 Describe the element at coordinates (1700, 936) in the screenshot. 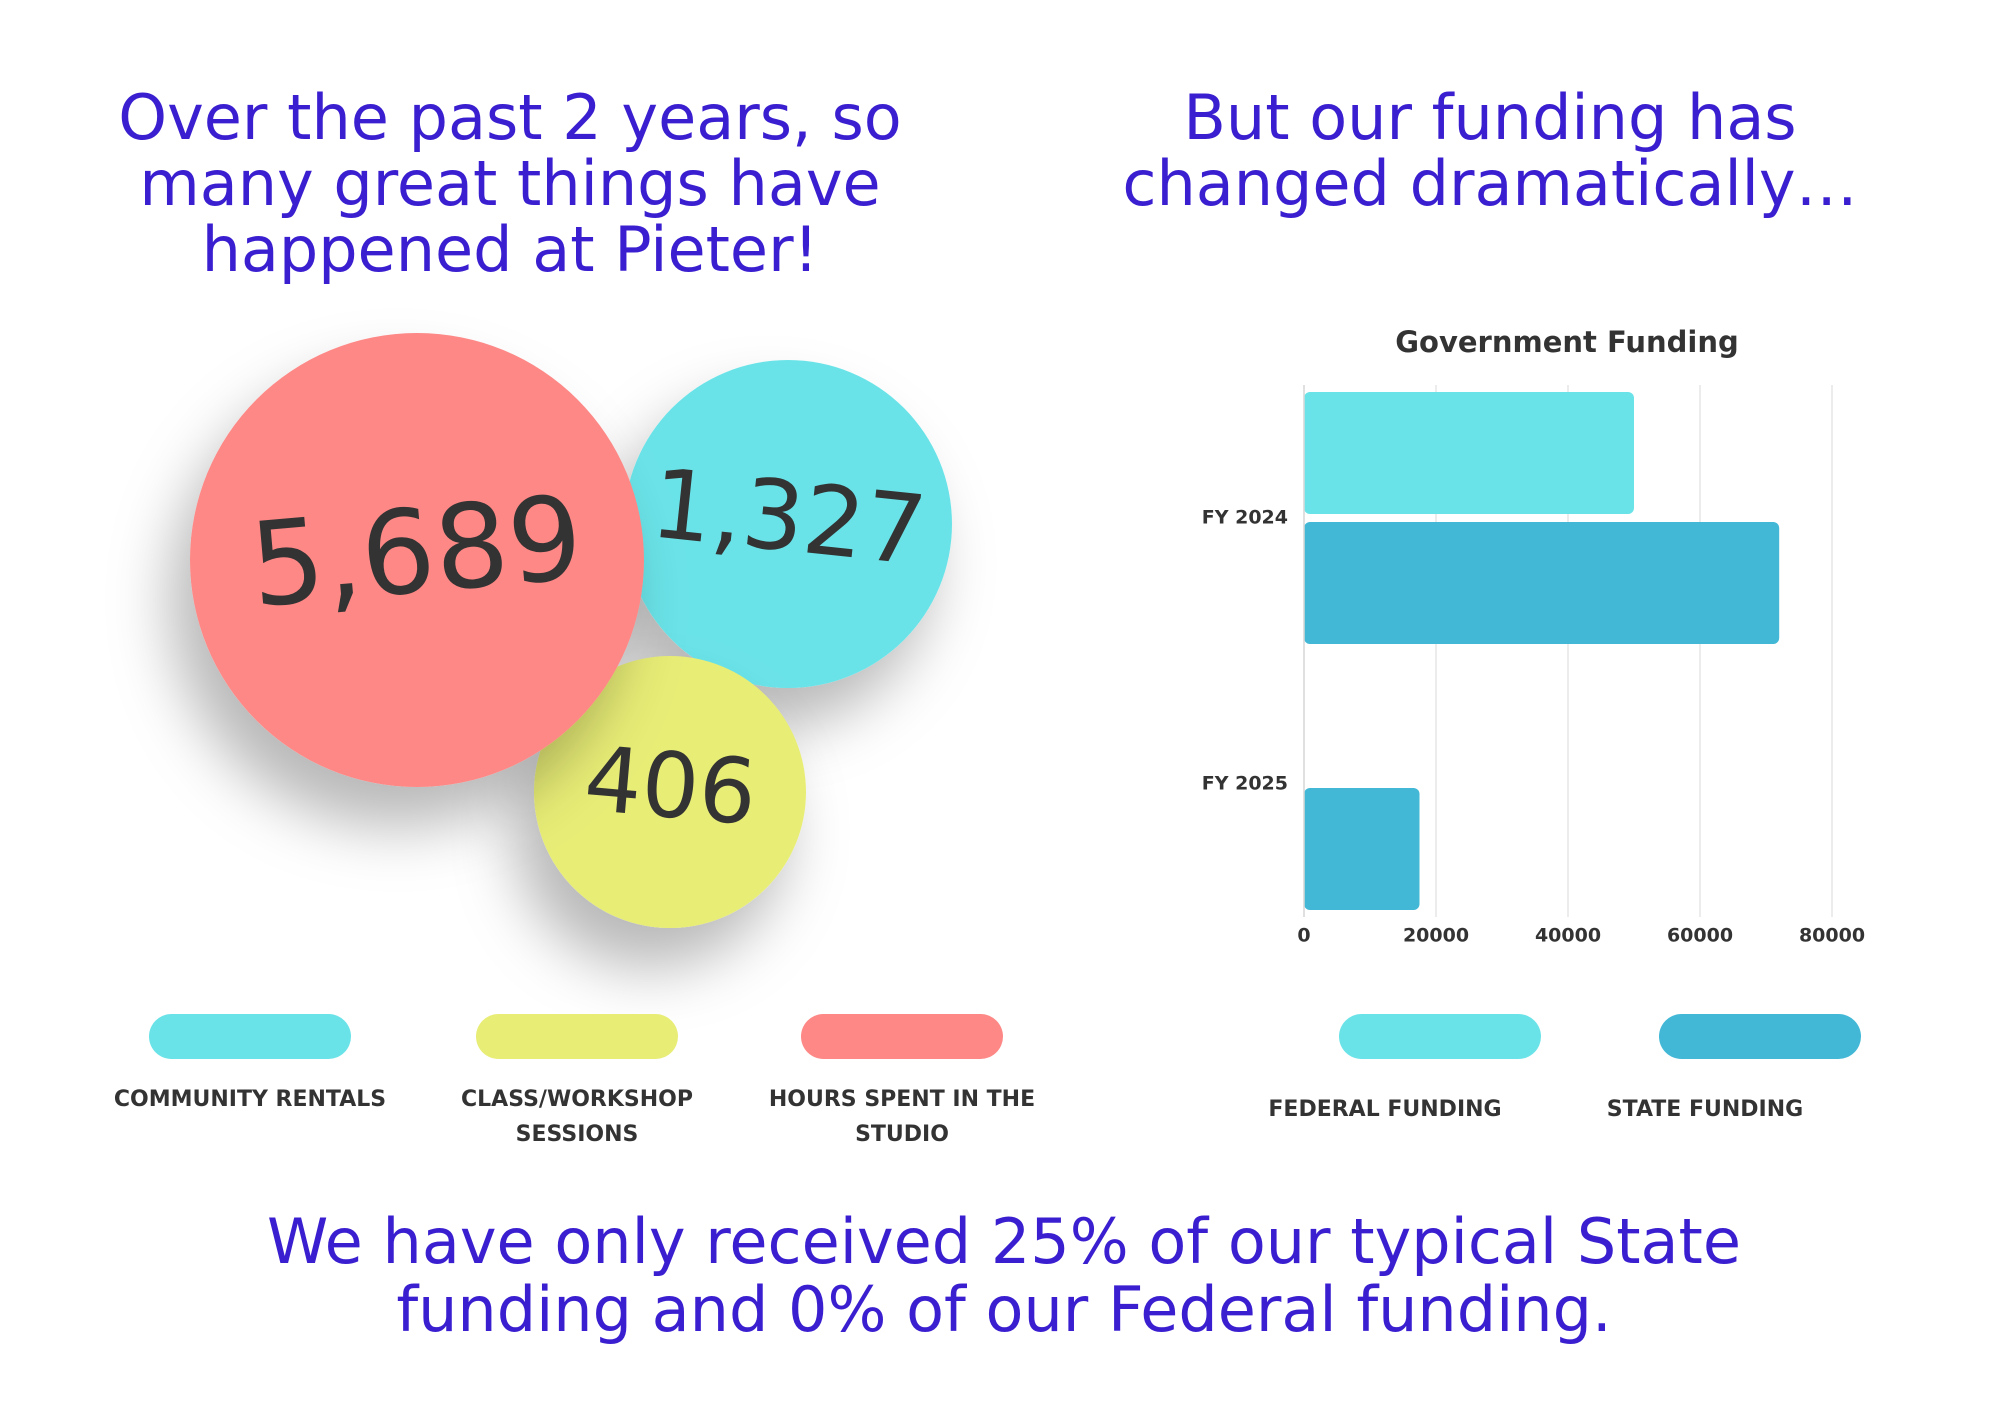

I see `x-tick-label: 60000` at that location.